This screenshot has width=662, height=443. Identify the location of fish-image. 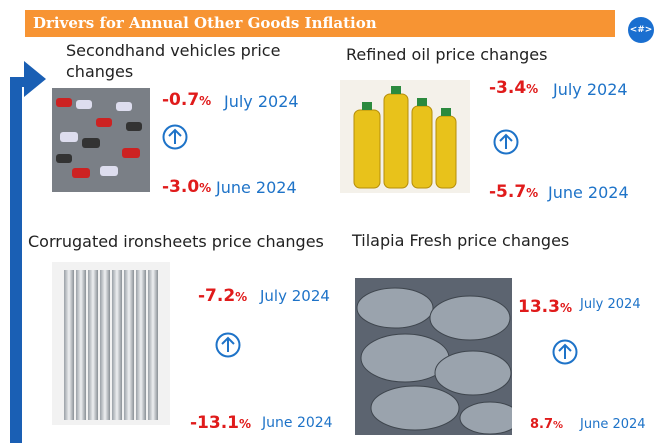
(433, 356).